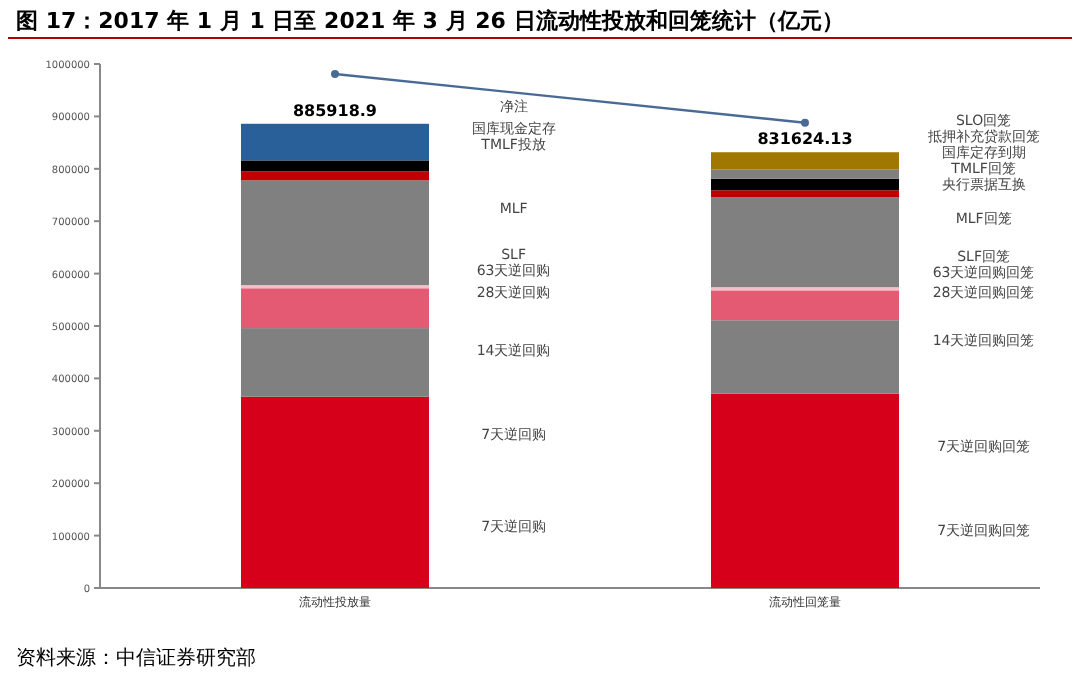  What do you see at coordinates (335, 110) in the screenshot?
I see `total-label: 885918.9` at bounding box center [335, 110].